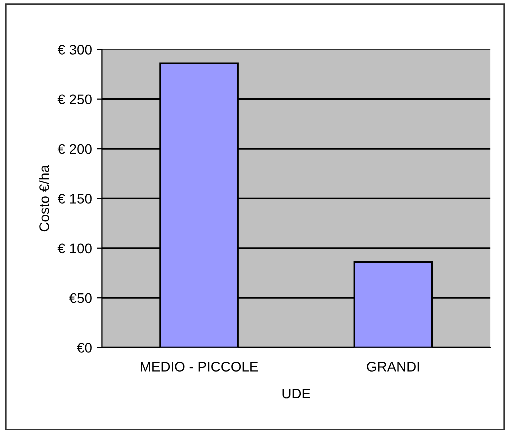 This screenshot has height=432, width=511. What do you see at coordinates (75, 149) in the screenshot?
I see `y-tick-label: € 200` at bounding box center [75, 149].